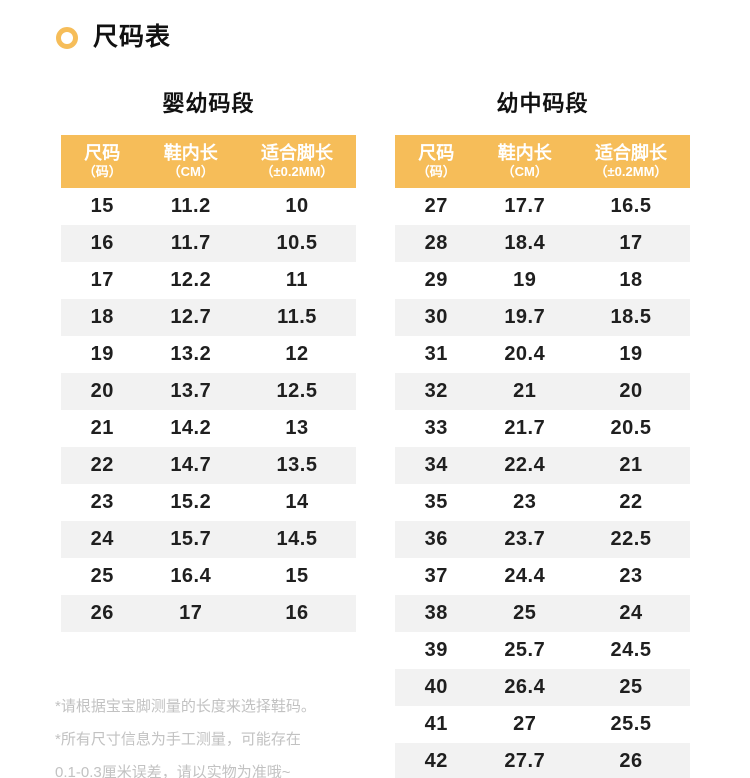 The height and width of the screenshot is (778, 750). I want to click on table-cell: 10, so click(297, 206).